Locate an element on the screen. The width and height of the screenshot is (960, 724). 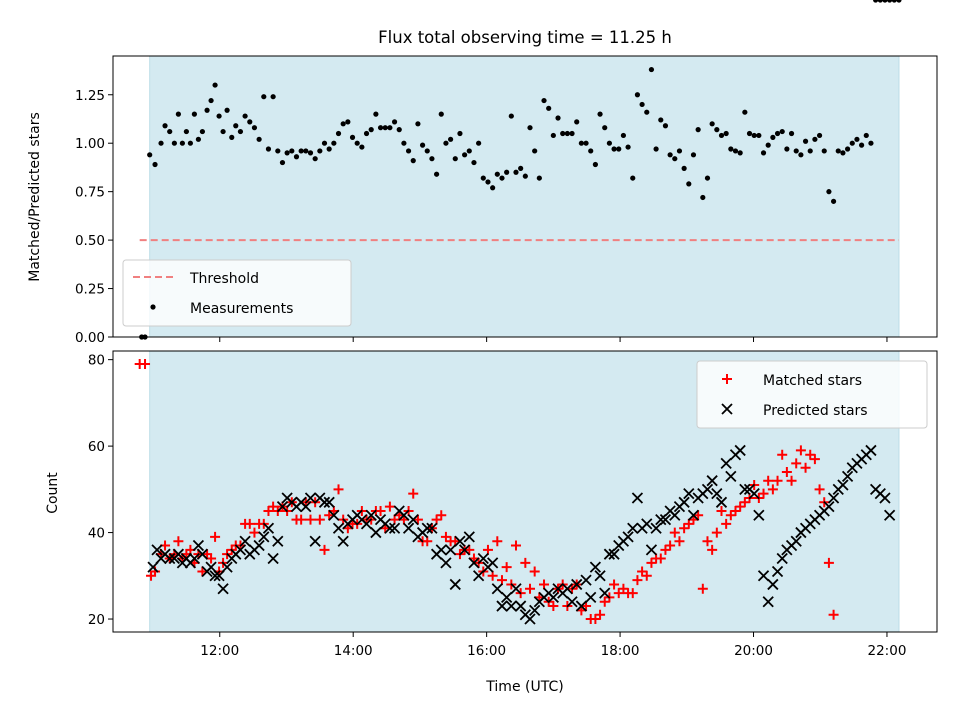
x-axis-label: Time (UTC) is located at coordinates (524, 687).